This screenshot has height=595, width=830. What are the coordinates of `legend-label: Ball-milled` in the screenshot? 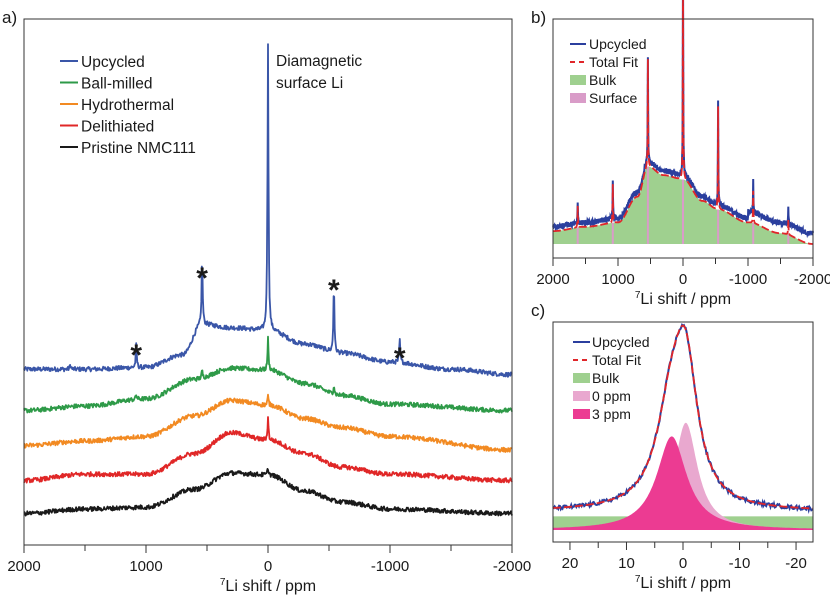 It's located at (117, 84).